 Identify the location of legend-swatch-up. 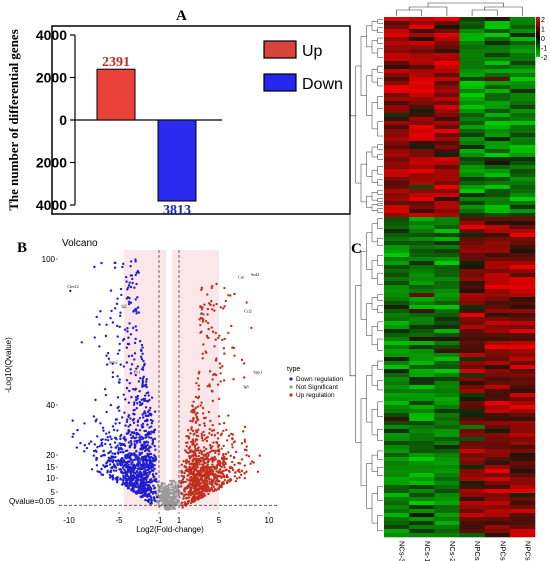
(280, 49).